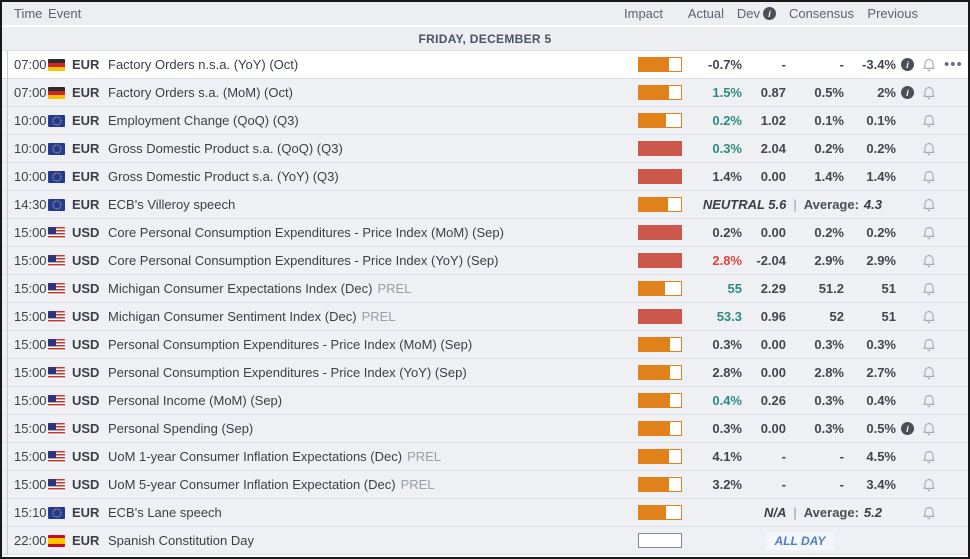 This screenshot has height=559, width=970. I want to click on consensus-value: 1.4%, so click(829, 176).